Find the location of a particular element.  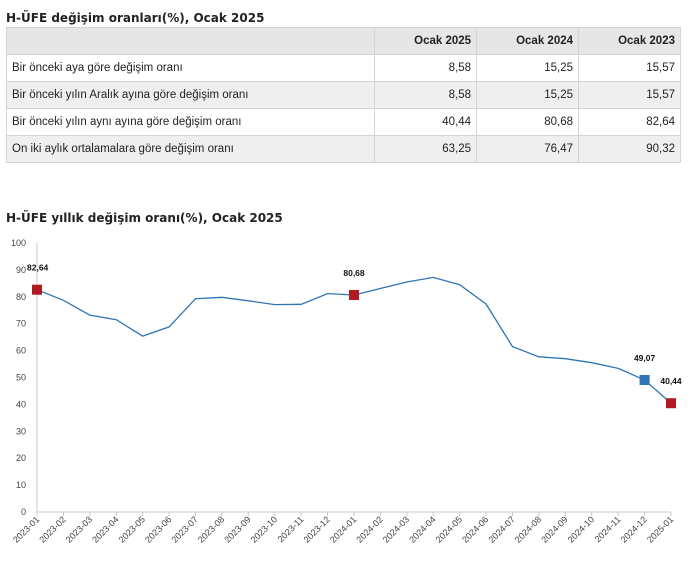

x-tick-label: 2024-12 is located at coordinates (634, 529).